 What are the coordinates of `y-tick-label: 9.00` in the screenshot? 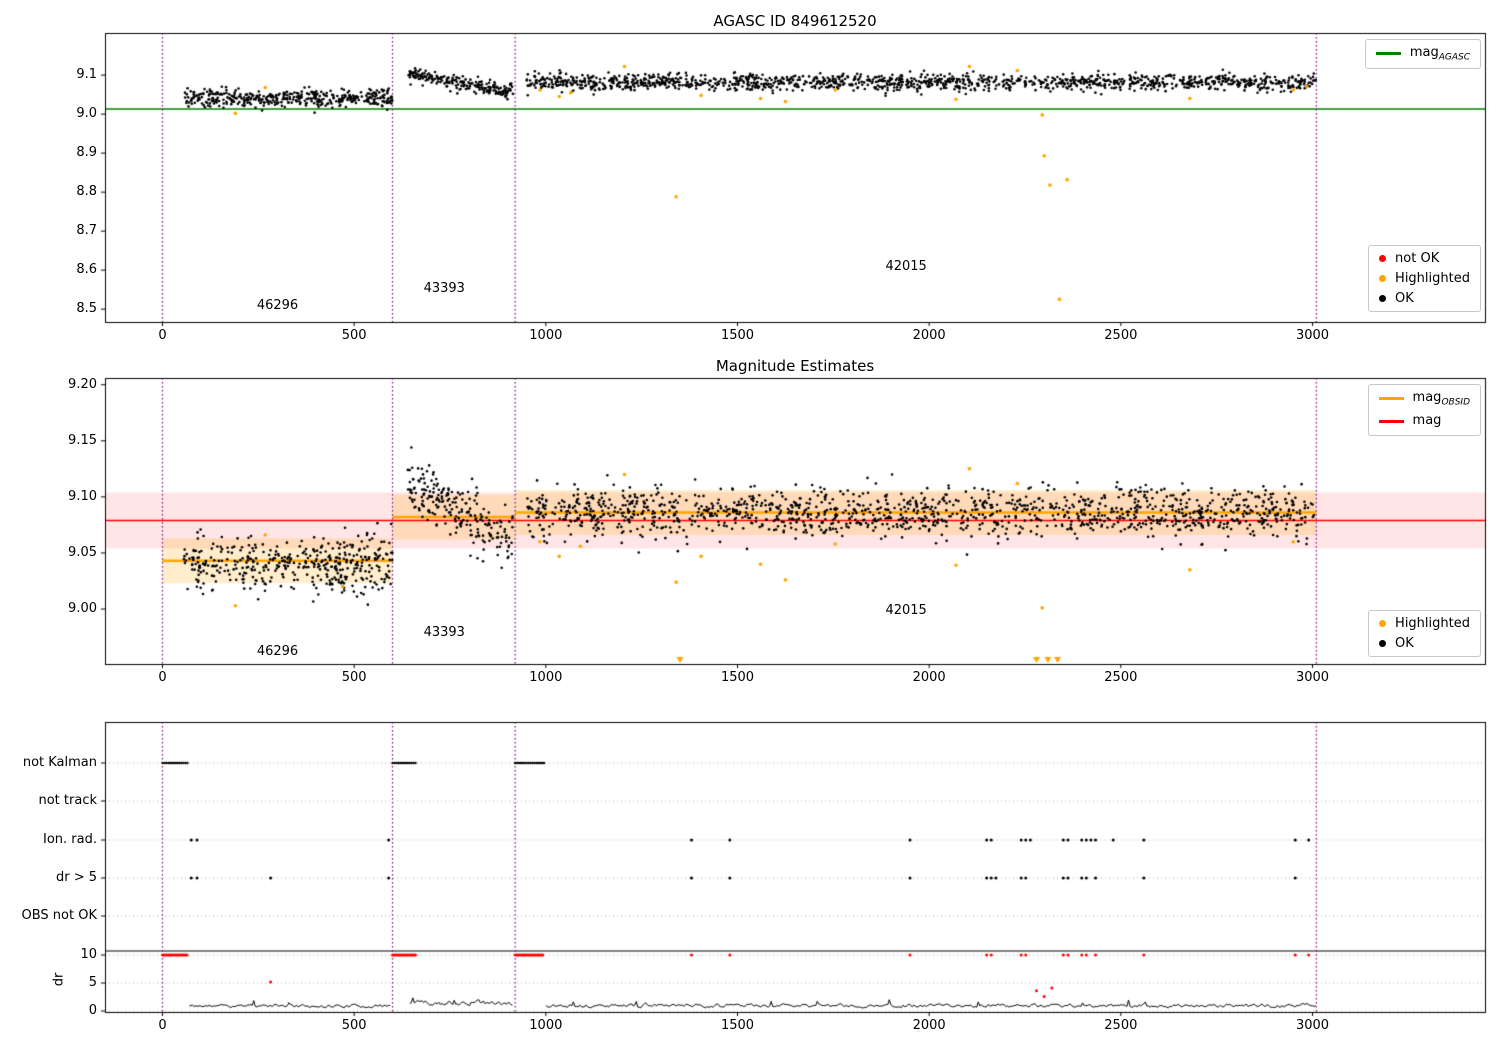 It's located at (82, 609).